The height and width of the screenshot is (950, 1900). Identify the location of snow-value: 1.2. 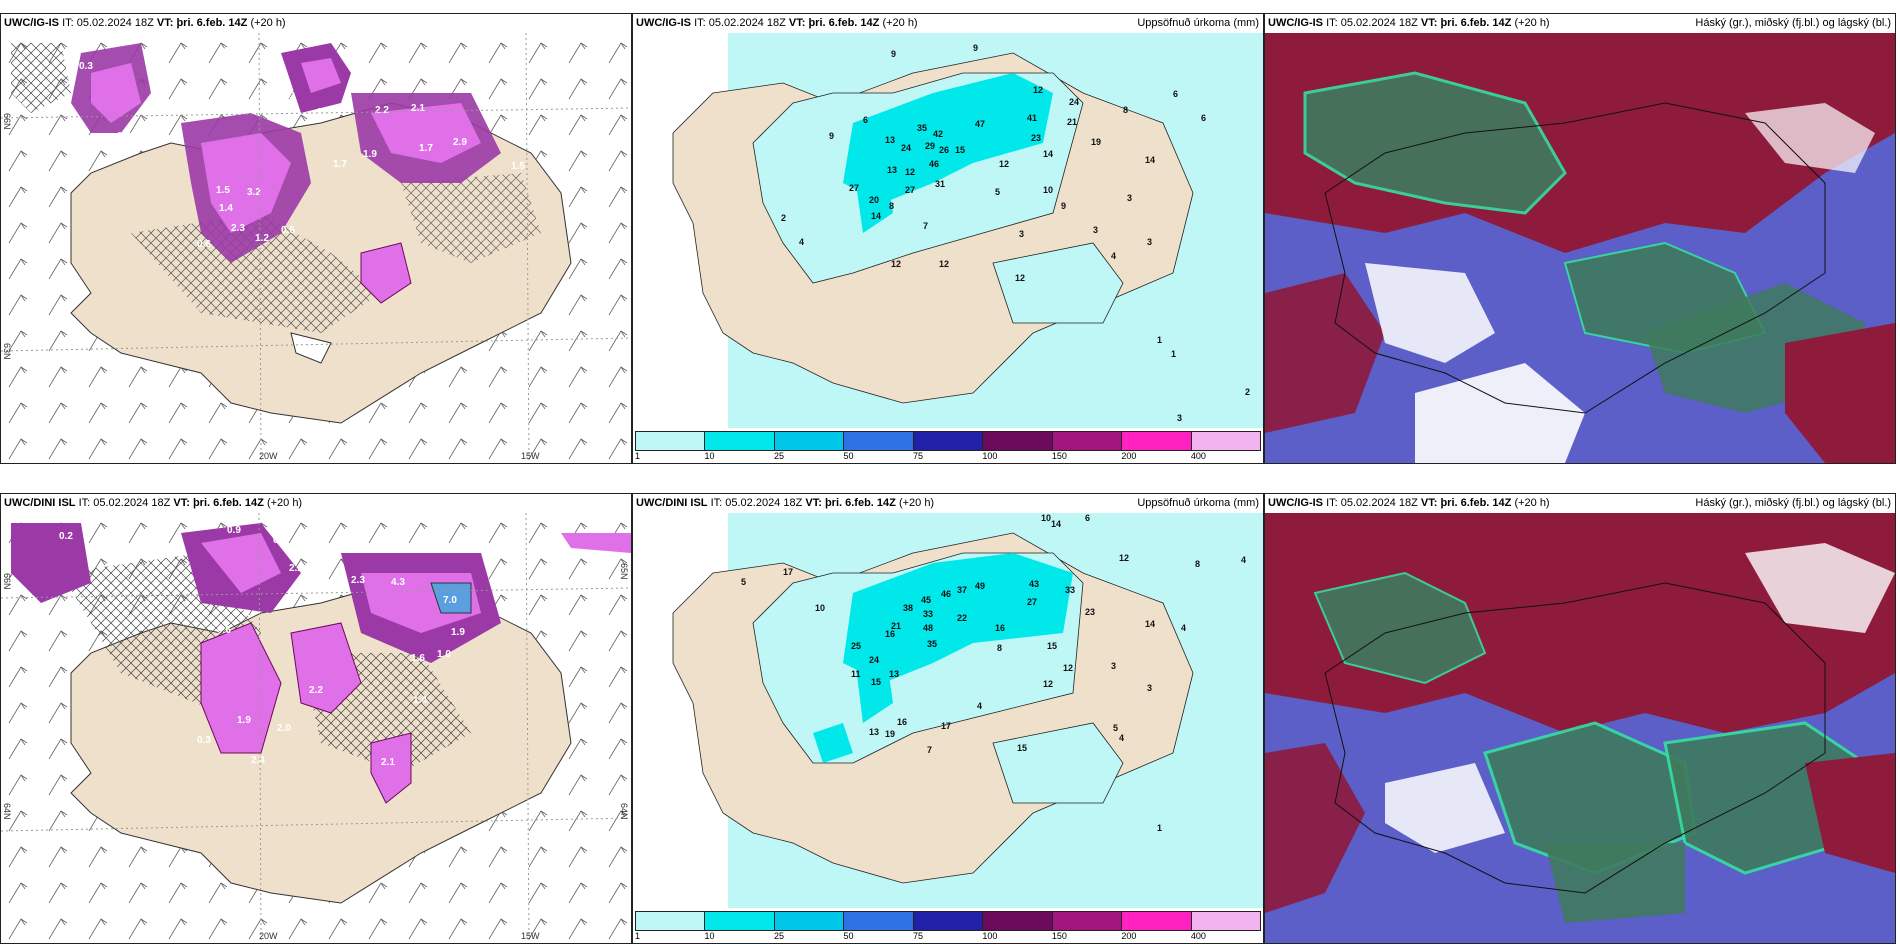
(262, 238).